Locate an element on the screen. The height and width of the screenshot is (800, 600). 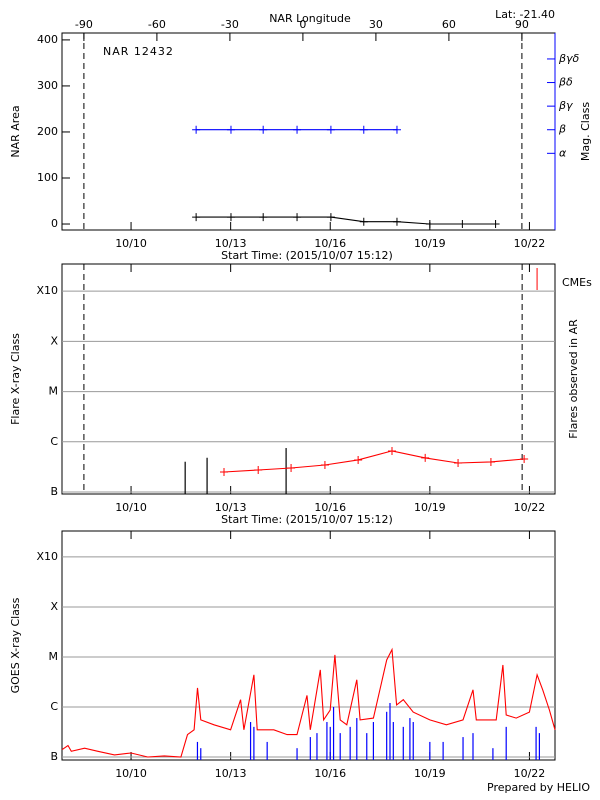
x2-tick-label: 90 is located at coordinates (522, 24).